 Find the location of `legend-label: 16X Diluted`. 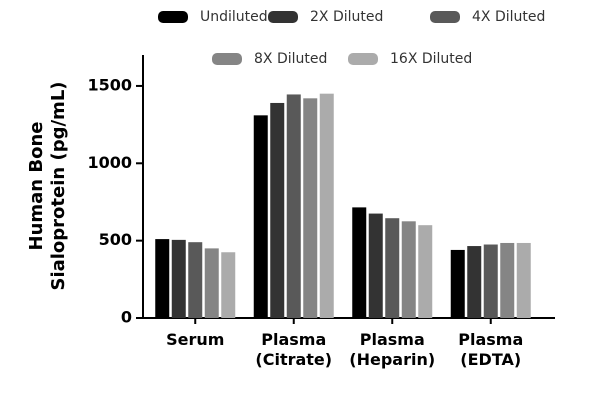

legend-label: 16X Diluted is located at coordinates (431, 59).